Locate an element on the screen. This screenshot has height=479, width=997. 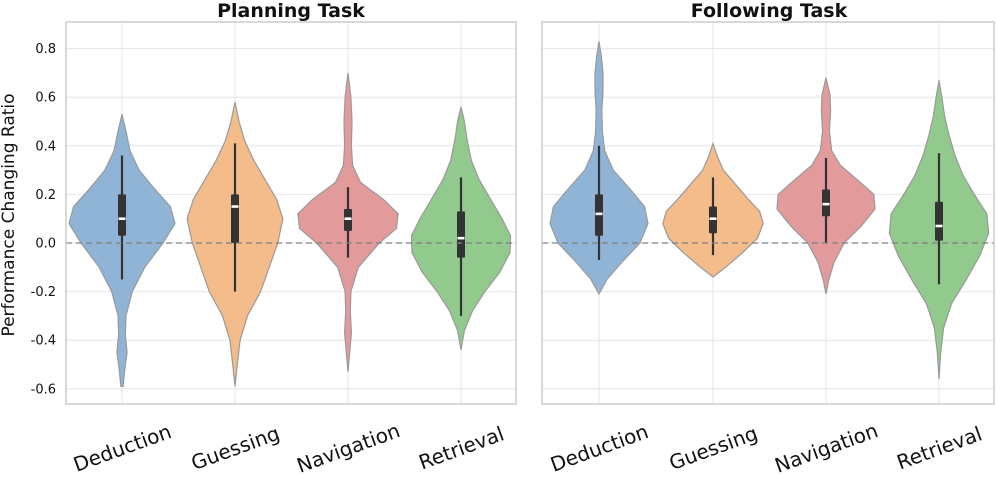
y-axis-label: Performance Changing Ratio is located at coordinates (9, 214).